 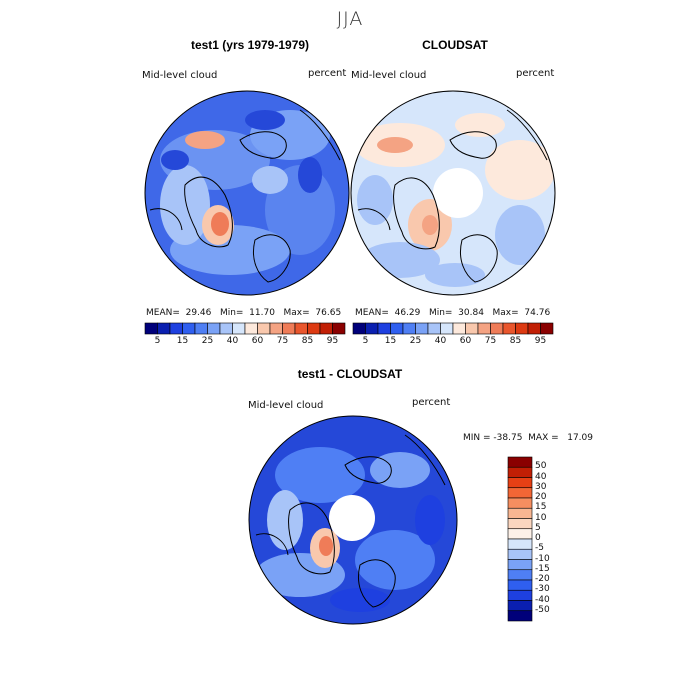 What do you see at coordinates (490, 341) in the screenshot?
I see `colorbar-panel2-tick-label: 75` at bounding box center [490, 341].